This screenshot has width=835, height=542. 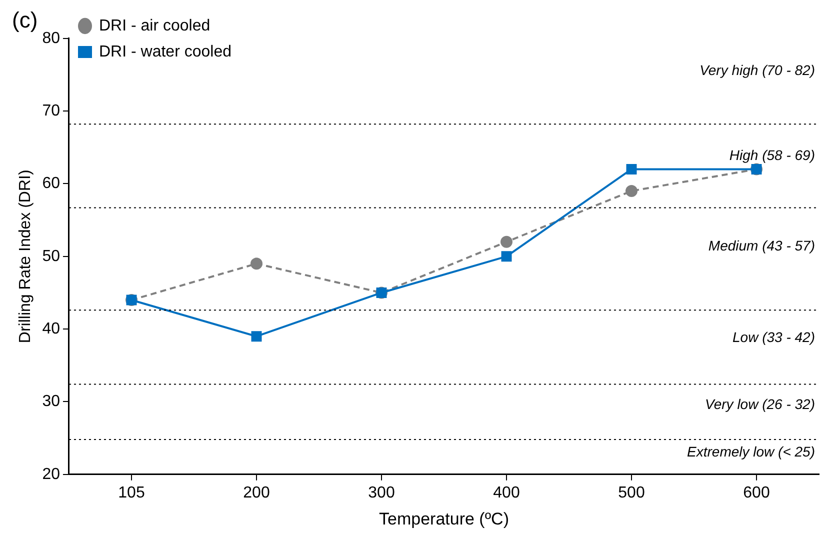 I want to click on legend-label: DRI - water cooled, so click(x=165, y=51).